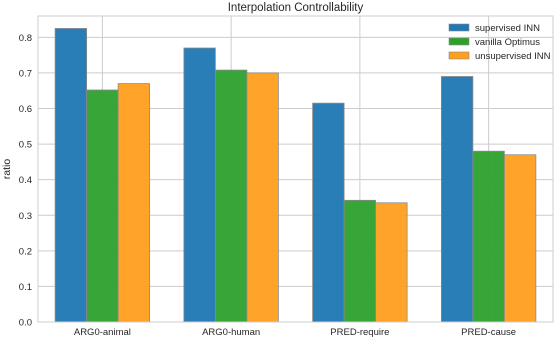  I want to click on legend-label: supervised INN, so click(507, 28).